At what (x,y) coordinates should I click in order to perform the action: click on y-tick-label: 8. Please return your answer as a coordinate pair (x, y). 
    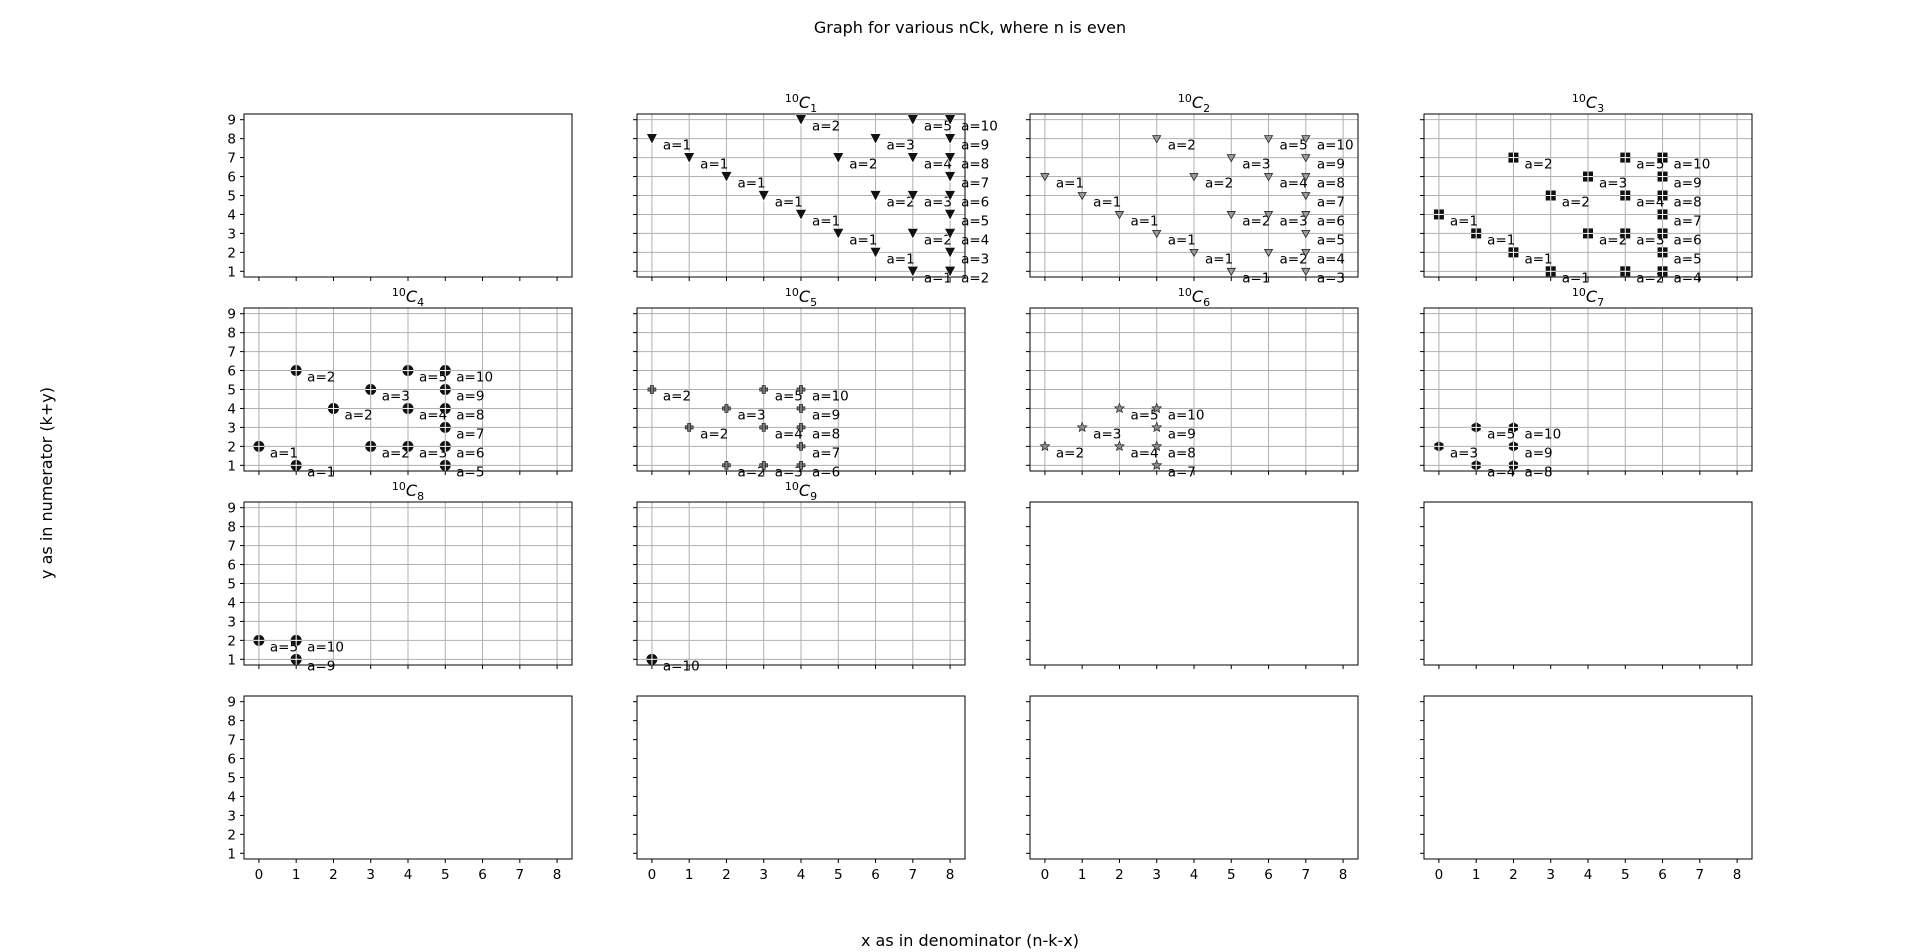
    Looking at the image, I should click on (231, 140).